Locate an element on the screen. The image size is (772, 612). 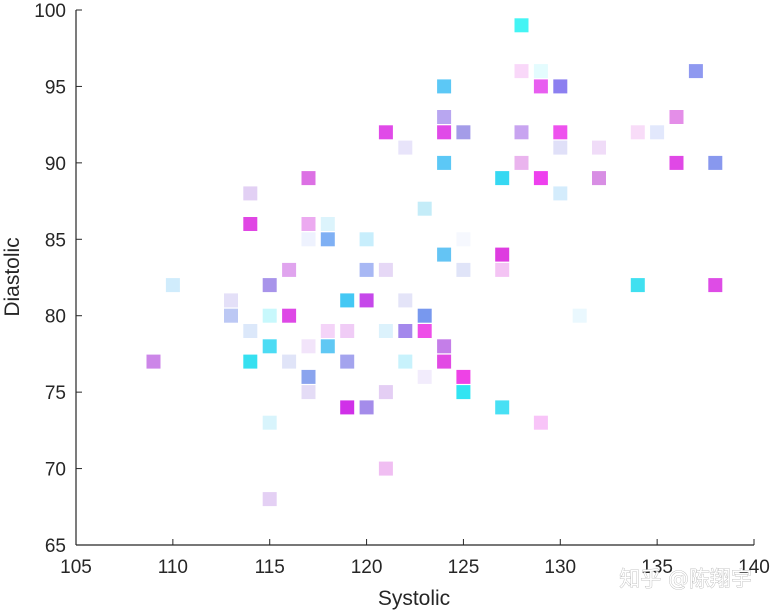
y-tick-label-1: 70 is located at coordinates (55, 470).